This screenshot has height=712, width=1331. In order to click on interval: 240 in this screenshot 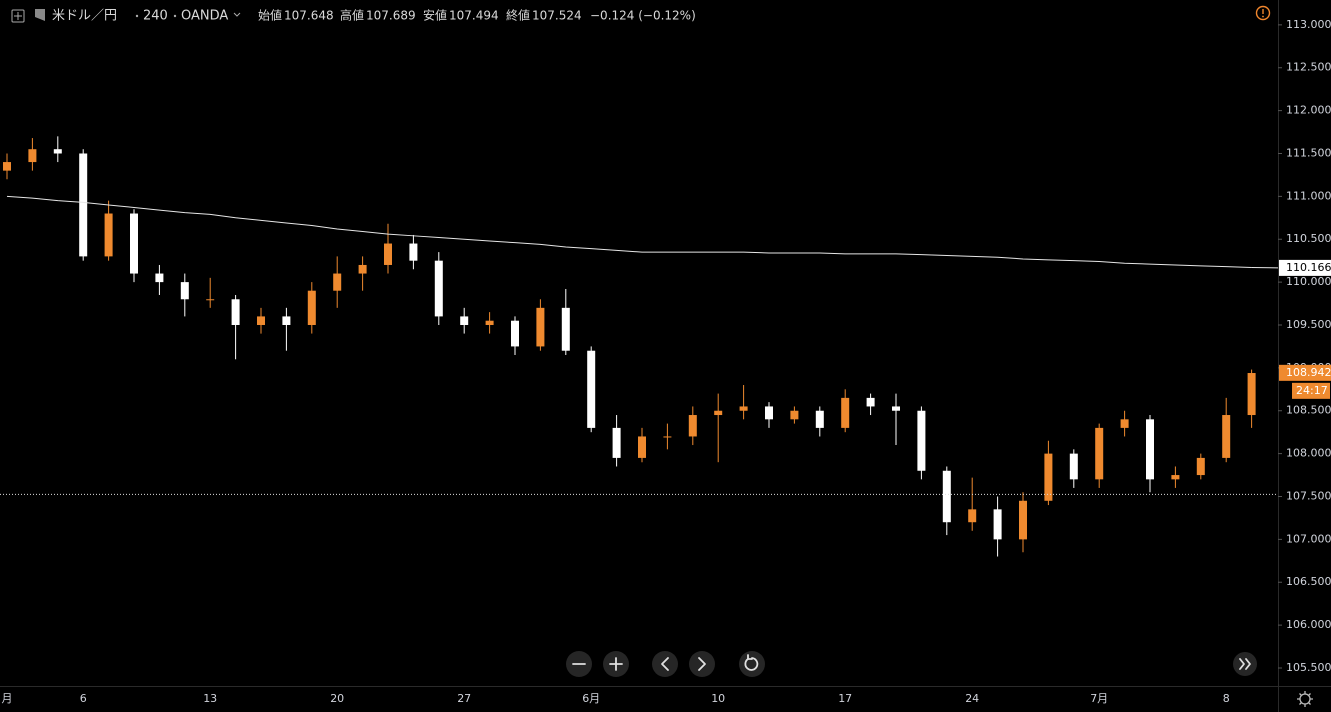, I will do `click(155, 16)`.